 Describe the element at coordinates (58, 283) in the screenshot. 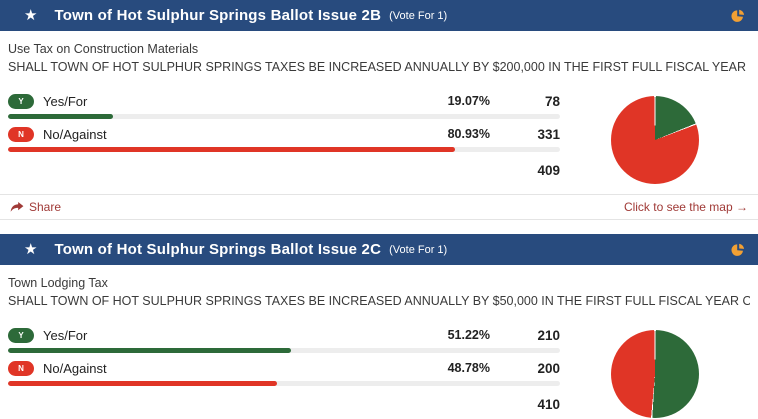

I see `contest-subtitle: Town Lodging Tax` at that location.